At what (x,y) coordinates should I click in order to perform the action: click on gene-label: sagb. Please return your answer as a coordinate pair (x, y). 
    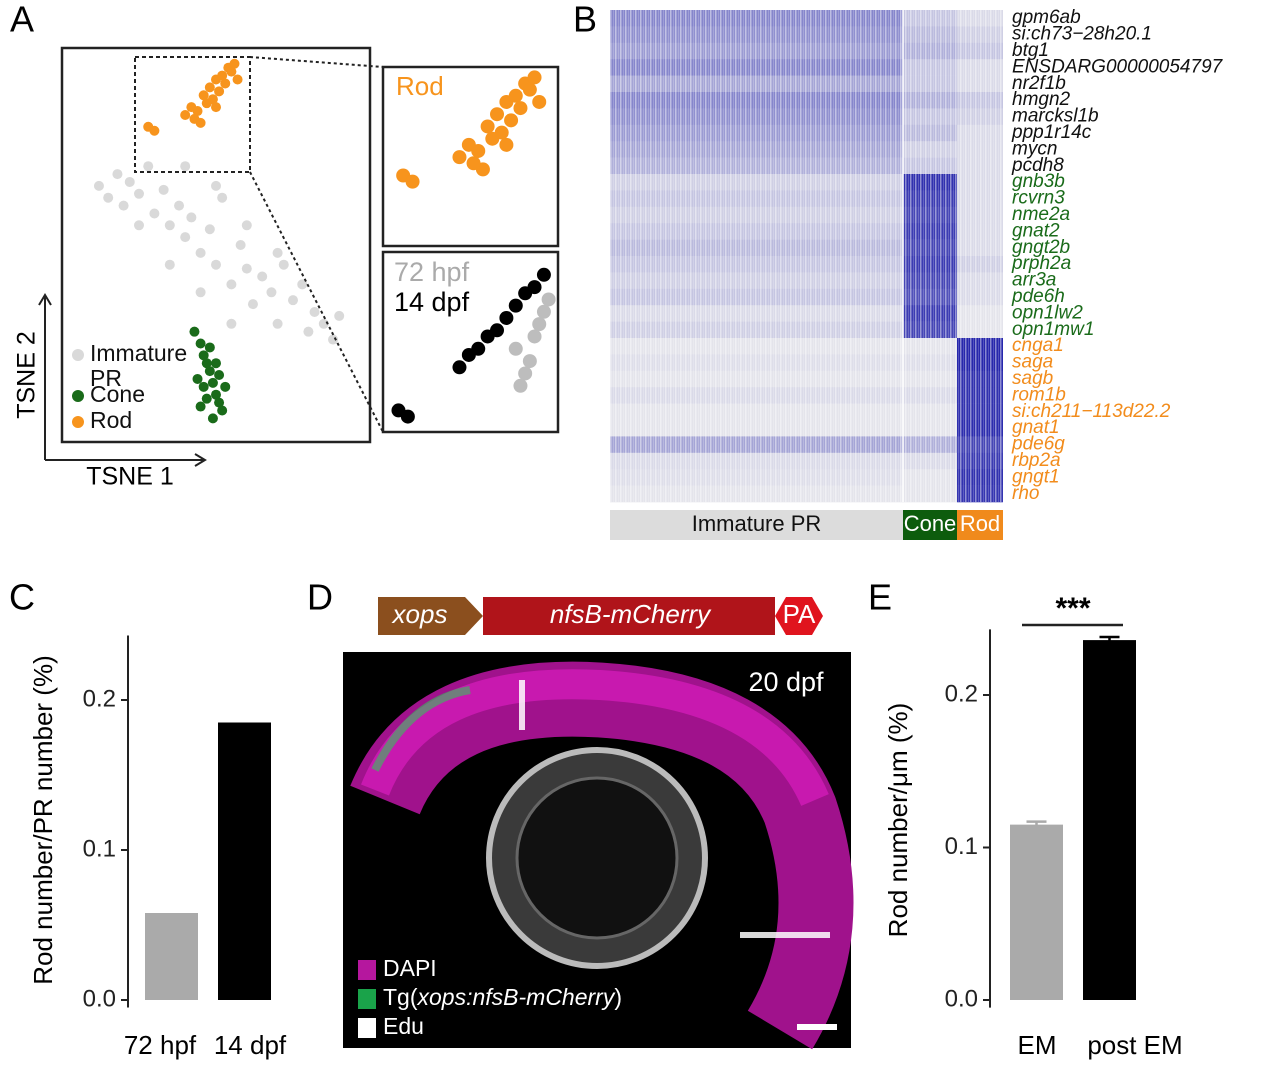
    Looking at the image, I should click on (1032, 378).